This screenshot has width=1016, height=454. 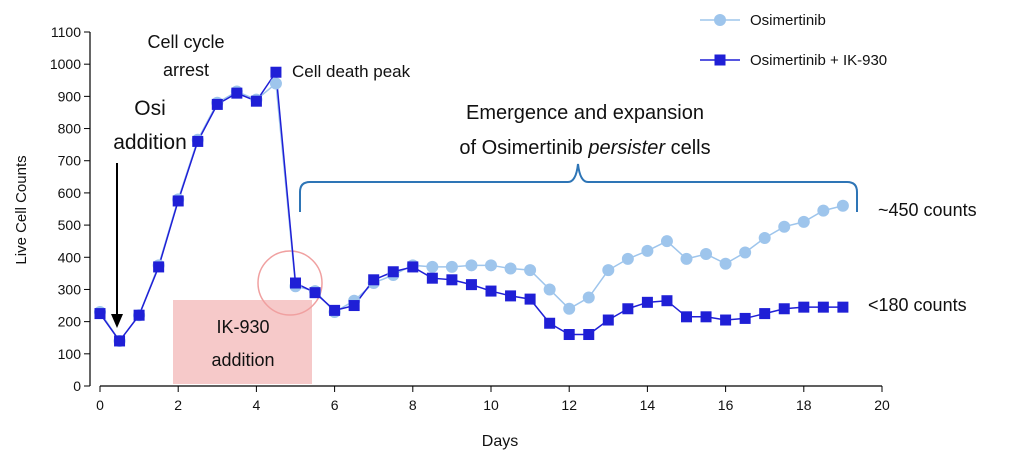 I want to click on x-axis-title: Days, so click(x=500, y=441).